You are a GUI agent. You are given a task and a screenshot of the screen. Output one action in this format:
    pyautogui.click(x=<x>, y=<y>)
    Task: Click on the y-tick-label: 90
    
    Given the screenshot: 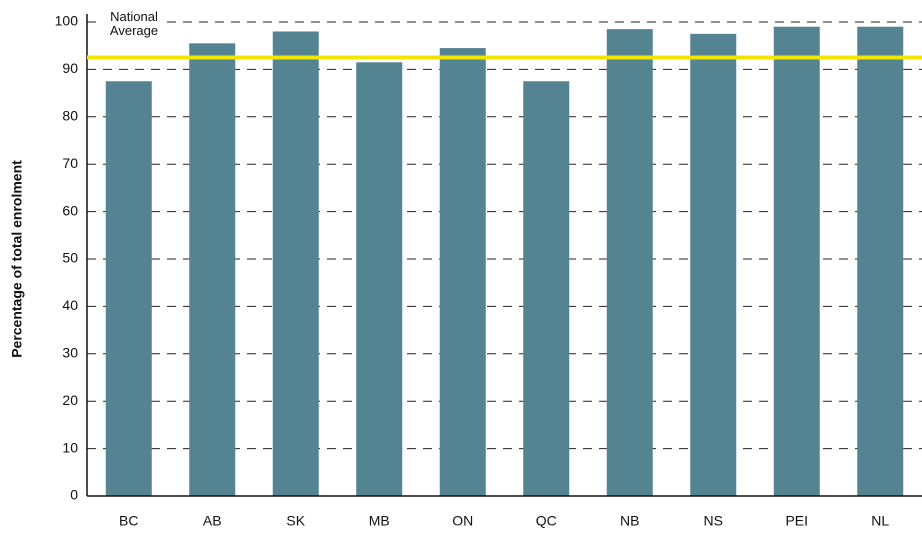 What is the action you would take?
    pyautogui.click(x=70, y=68)
    